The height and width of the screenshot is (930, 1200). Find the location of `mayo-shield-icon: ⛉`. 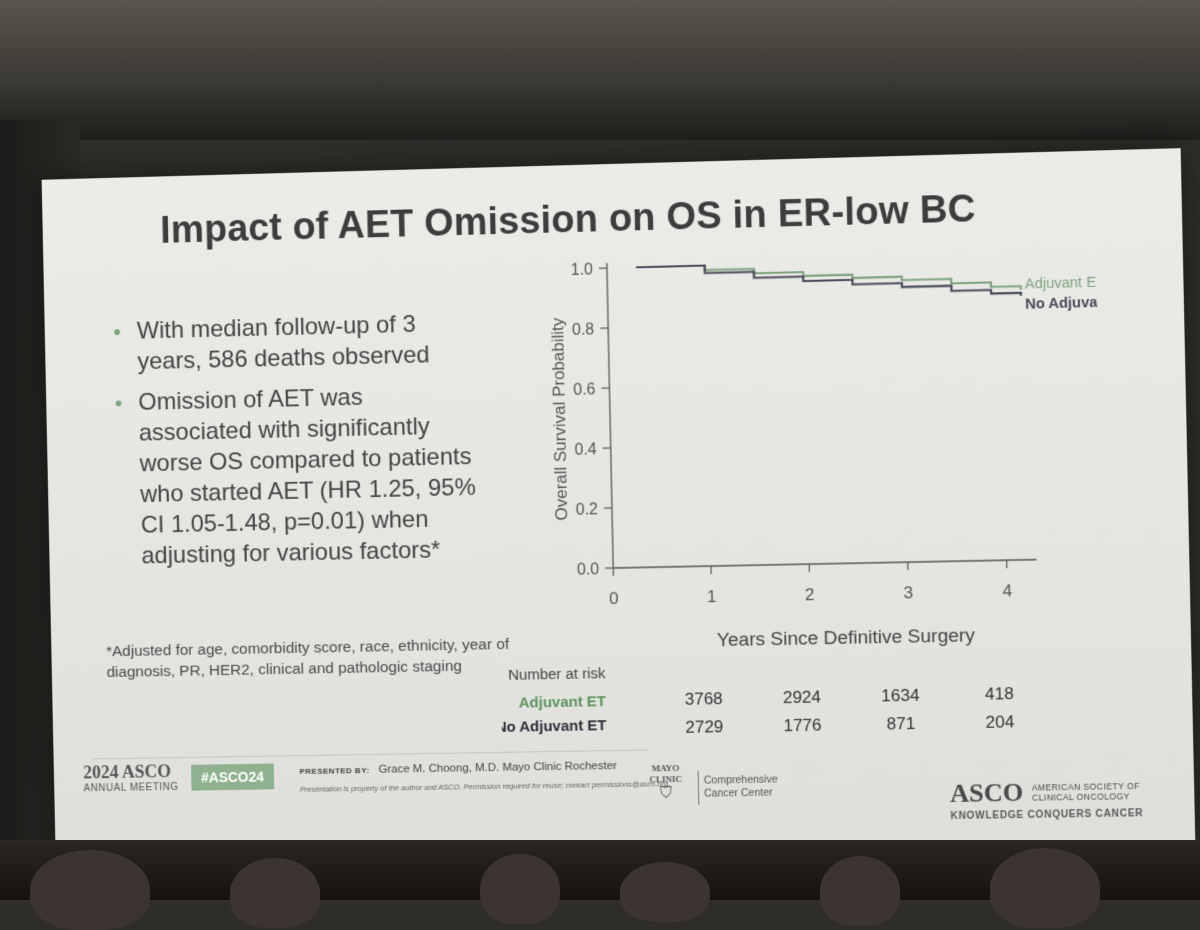

mayo-shield-icon: ⛉ is located at coordinates (666, 794).